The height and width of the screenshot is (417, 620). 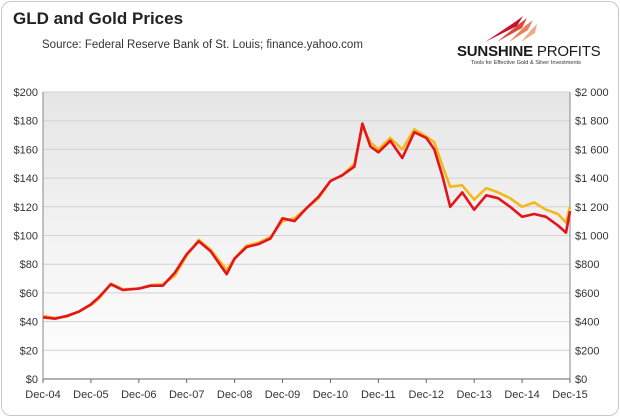 What do you see at coordinates (592, 208) in the screenshot?
I see `right-y-tick-label: $1 200` at bounding box center [592, 208].